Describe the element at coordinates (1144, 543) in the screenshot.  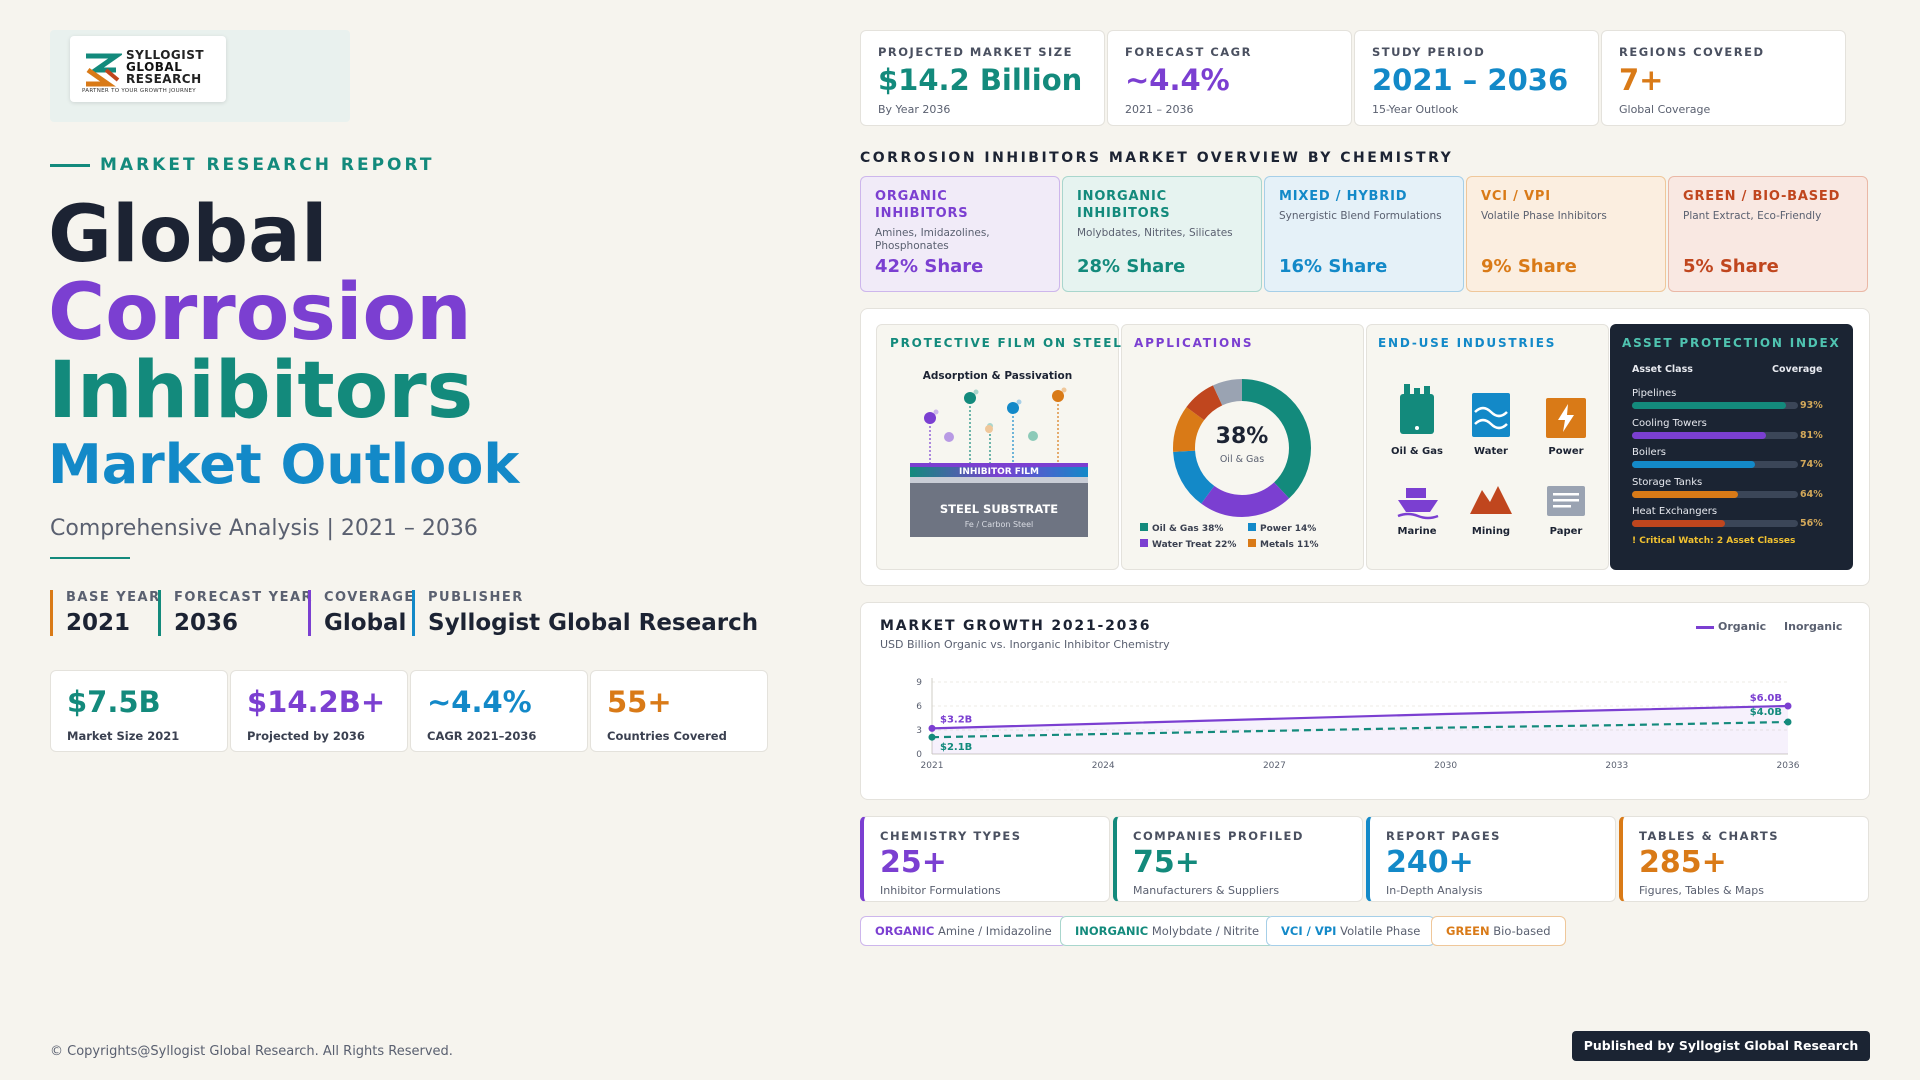
I see `legend-swatch` at that location.